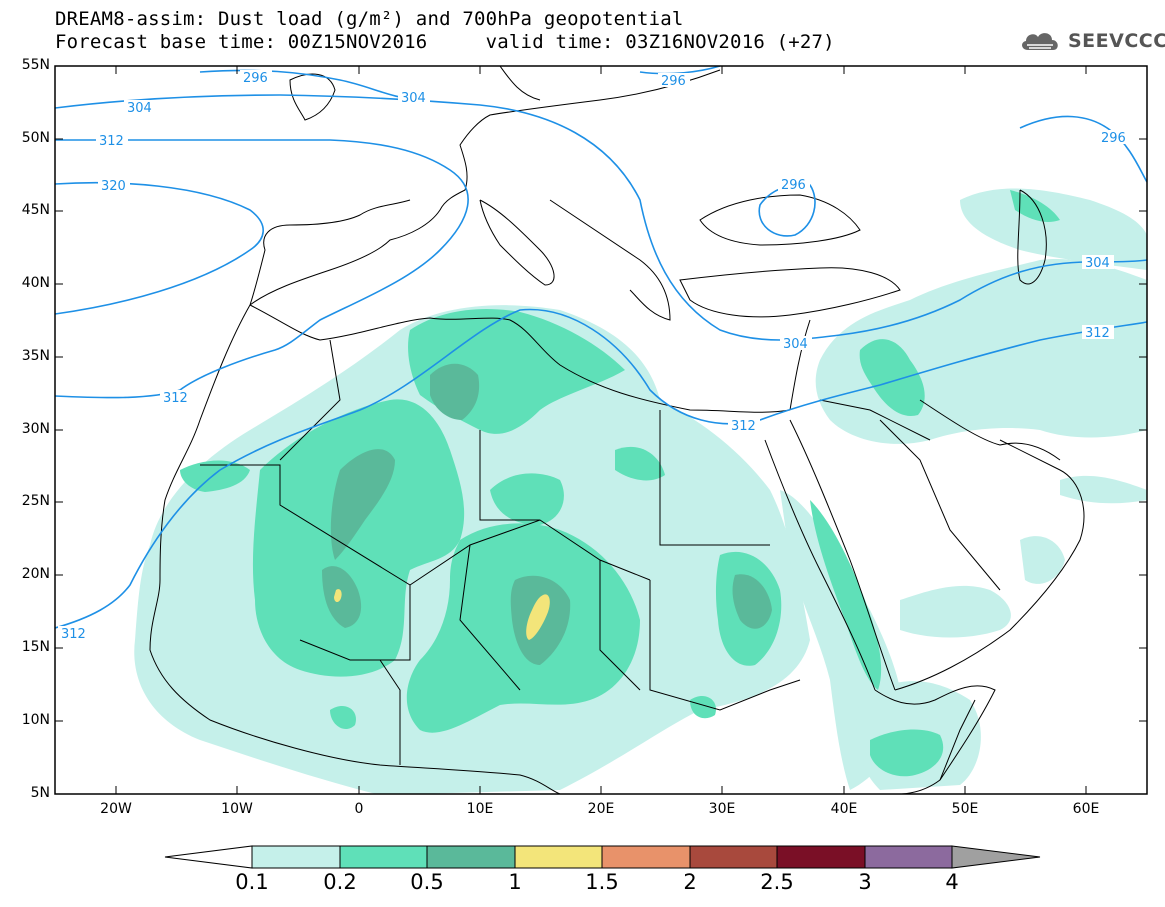  I want to click on lat-tick-label: 25N, so click(35, 501).